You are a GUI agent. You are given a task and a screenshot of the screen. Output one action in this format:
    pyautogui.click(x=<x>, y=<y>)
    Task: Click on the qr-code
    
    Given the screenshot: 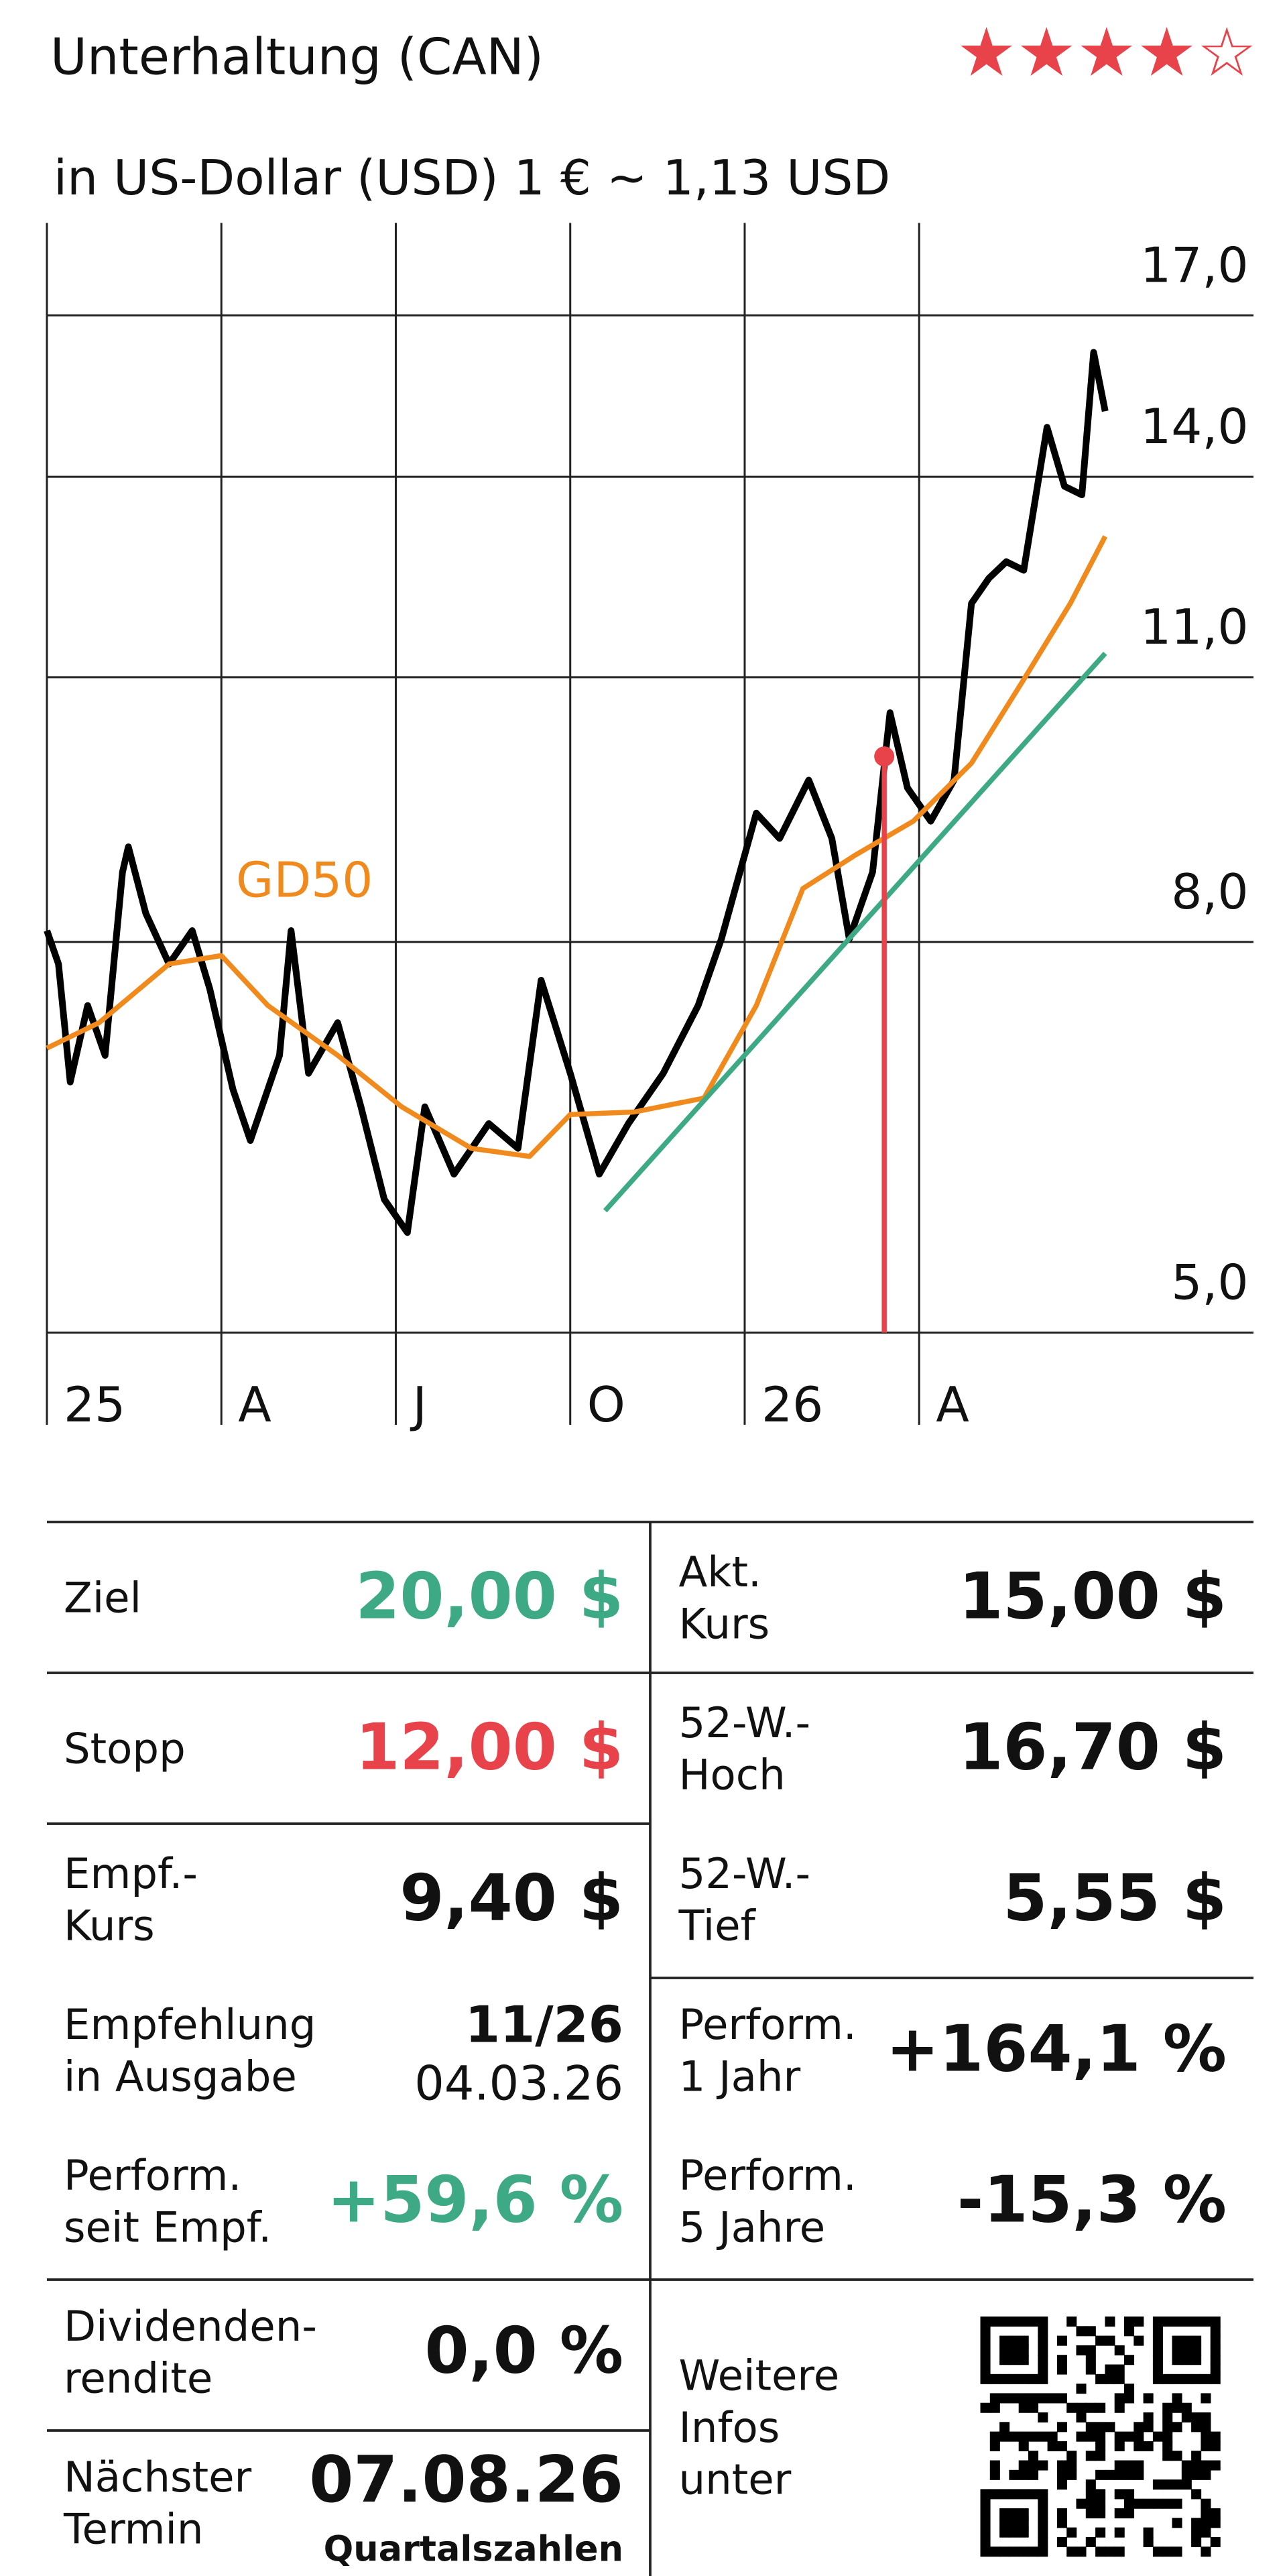 What is the action you would take?
    pyautogui.click(x=1100, y=2437)
    